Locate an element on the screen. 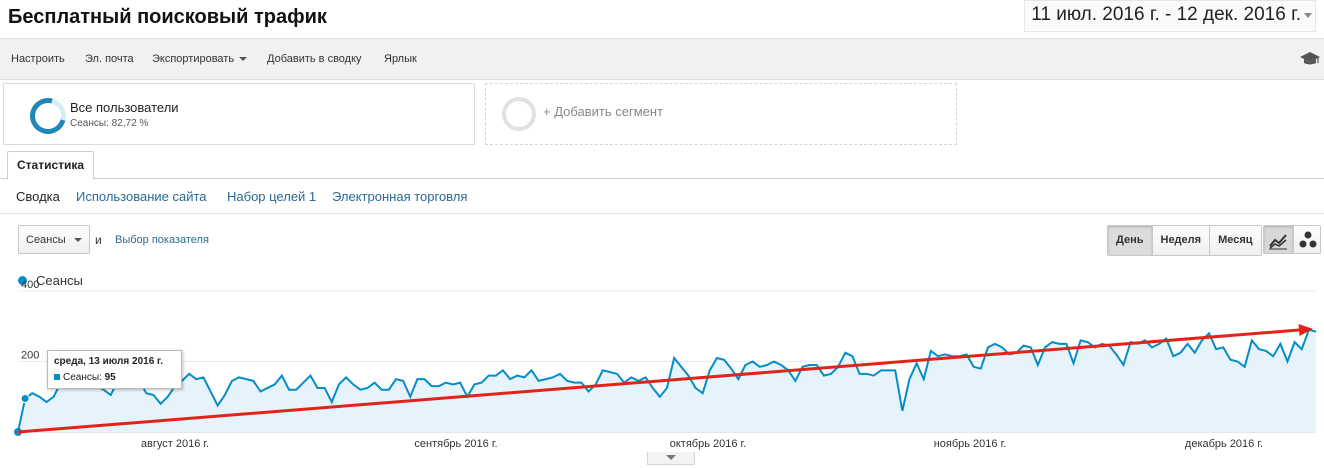 The height and width of the screenshot is (468, 1324). metric-select: Сеансы is located at coordinates (54, 239).